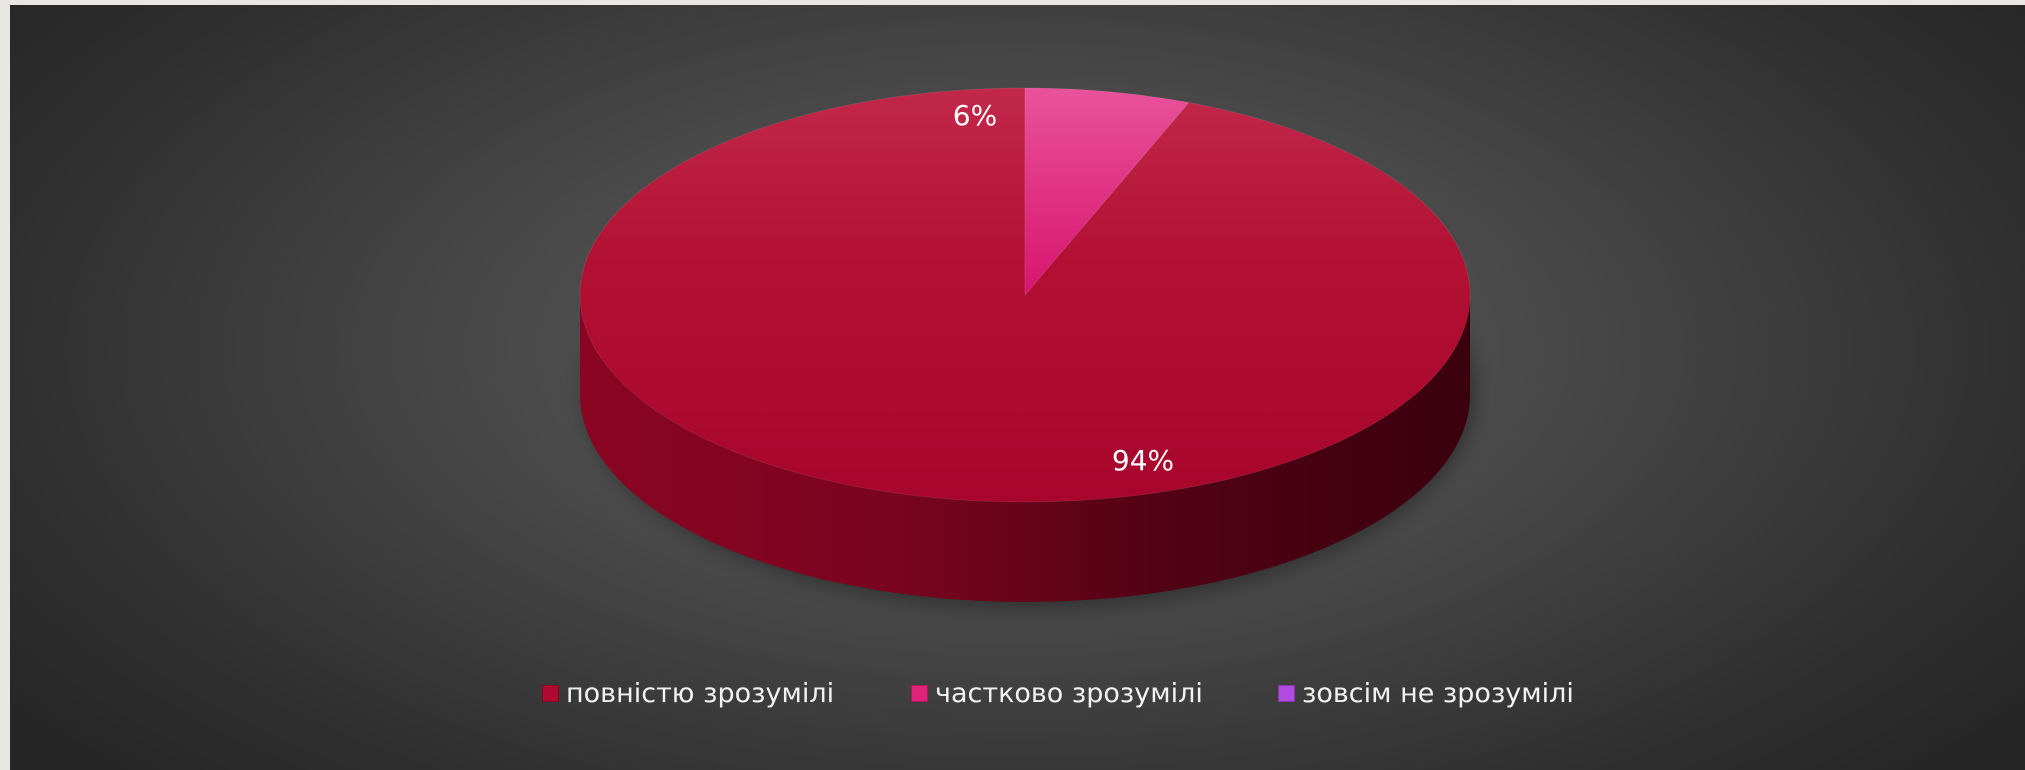  Describe the element at coordinates (1438, 693) in the screenshot. I see `legend-label: зовсім не зрозумілі` at that location.